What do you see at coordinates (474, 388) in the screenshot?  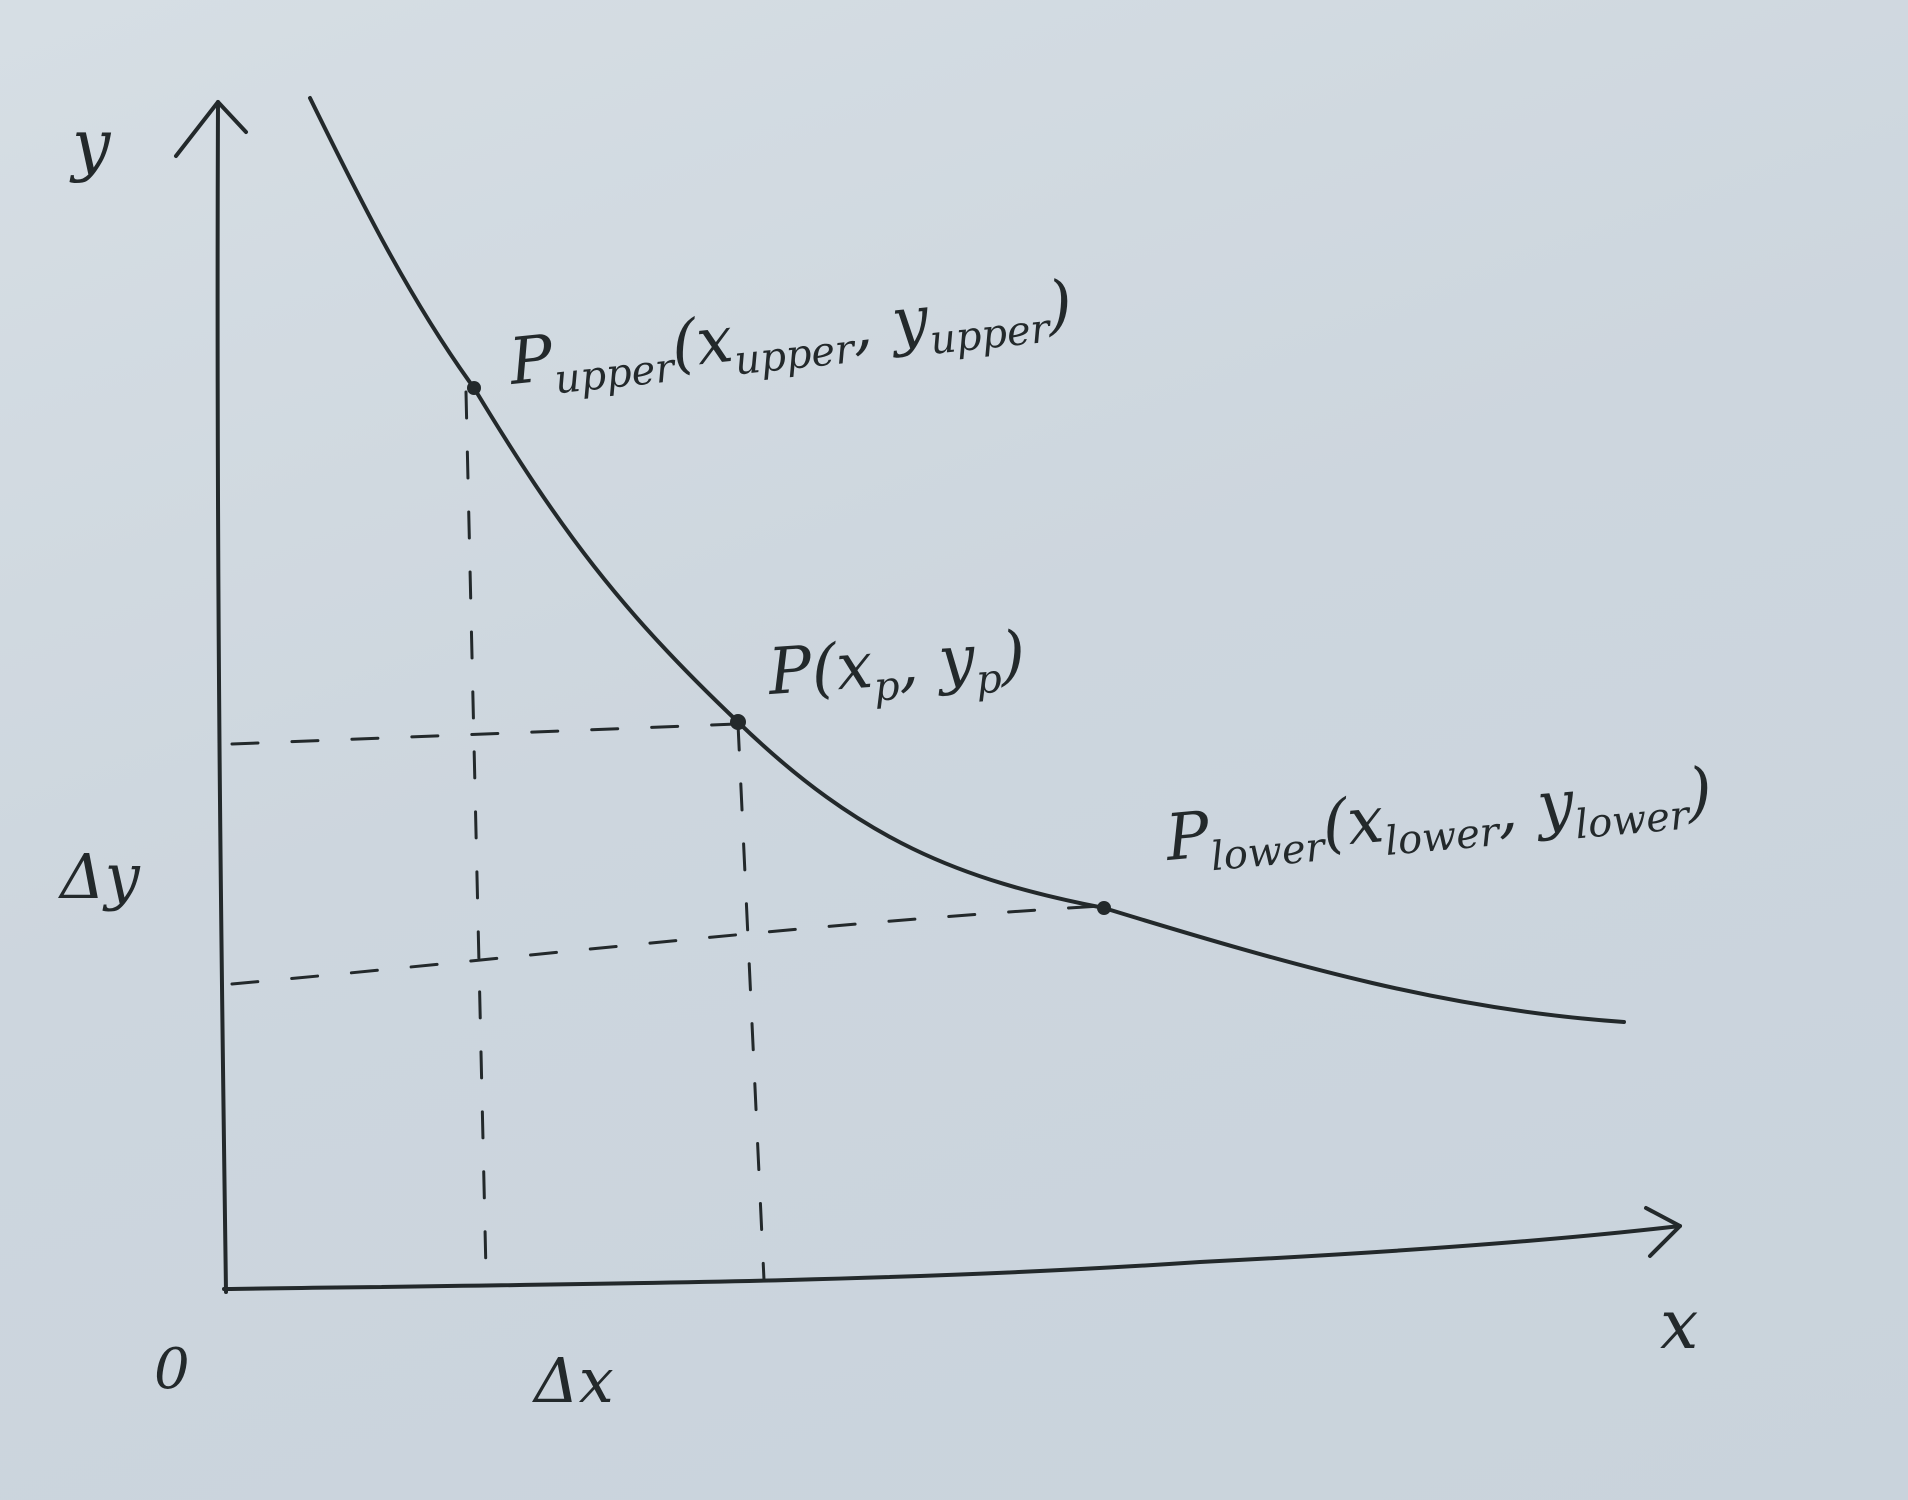 I see `point-upper` at bounding box center [474, 388].